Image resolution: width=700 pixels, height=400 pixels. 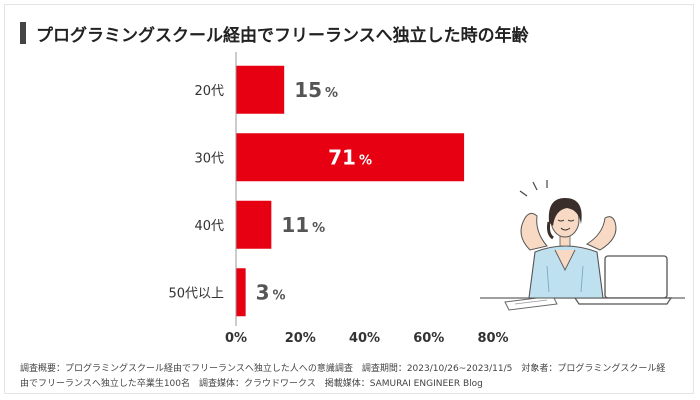 I want to click on value-label: 71%, so click(x=350, y=157).